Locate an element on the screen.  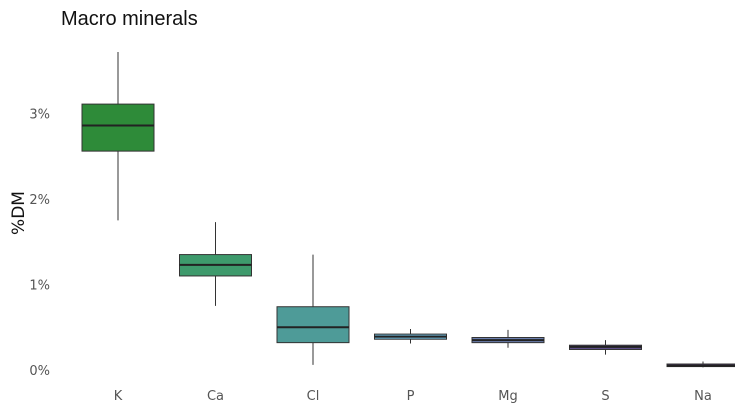
x-tick-label: S is located at coordinates (605, 396).